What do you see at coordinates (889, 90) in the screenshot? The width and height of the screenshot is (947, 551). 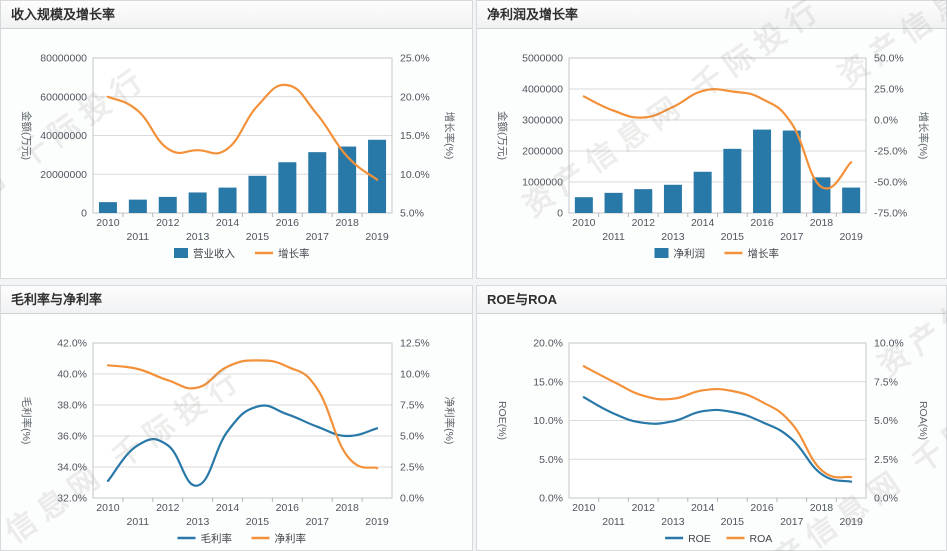 I see `right-axis-tick: 25.0%` at bounding box center [889, 90].